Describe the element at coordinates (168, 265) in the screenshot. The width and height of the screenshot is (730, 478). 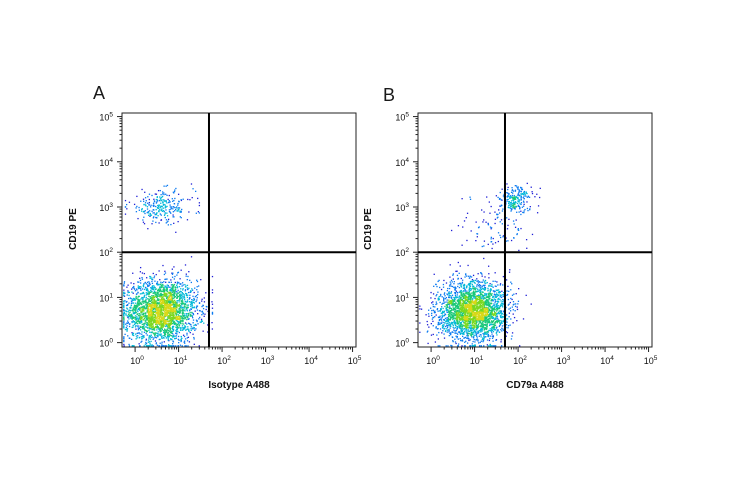
I see `plot-a-events` at that location.